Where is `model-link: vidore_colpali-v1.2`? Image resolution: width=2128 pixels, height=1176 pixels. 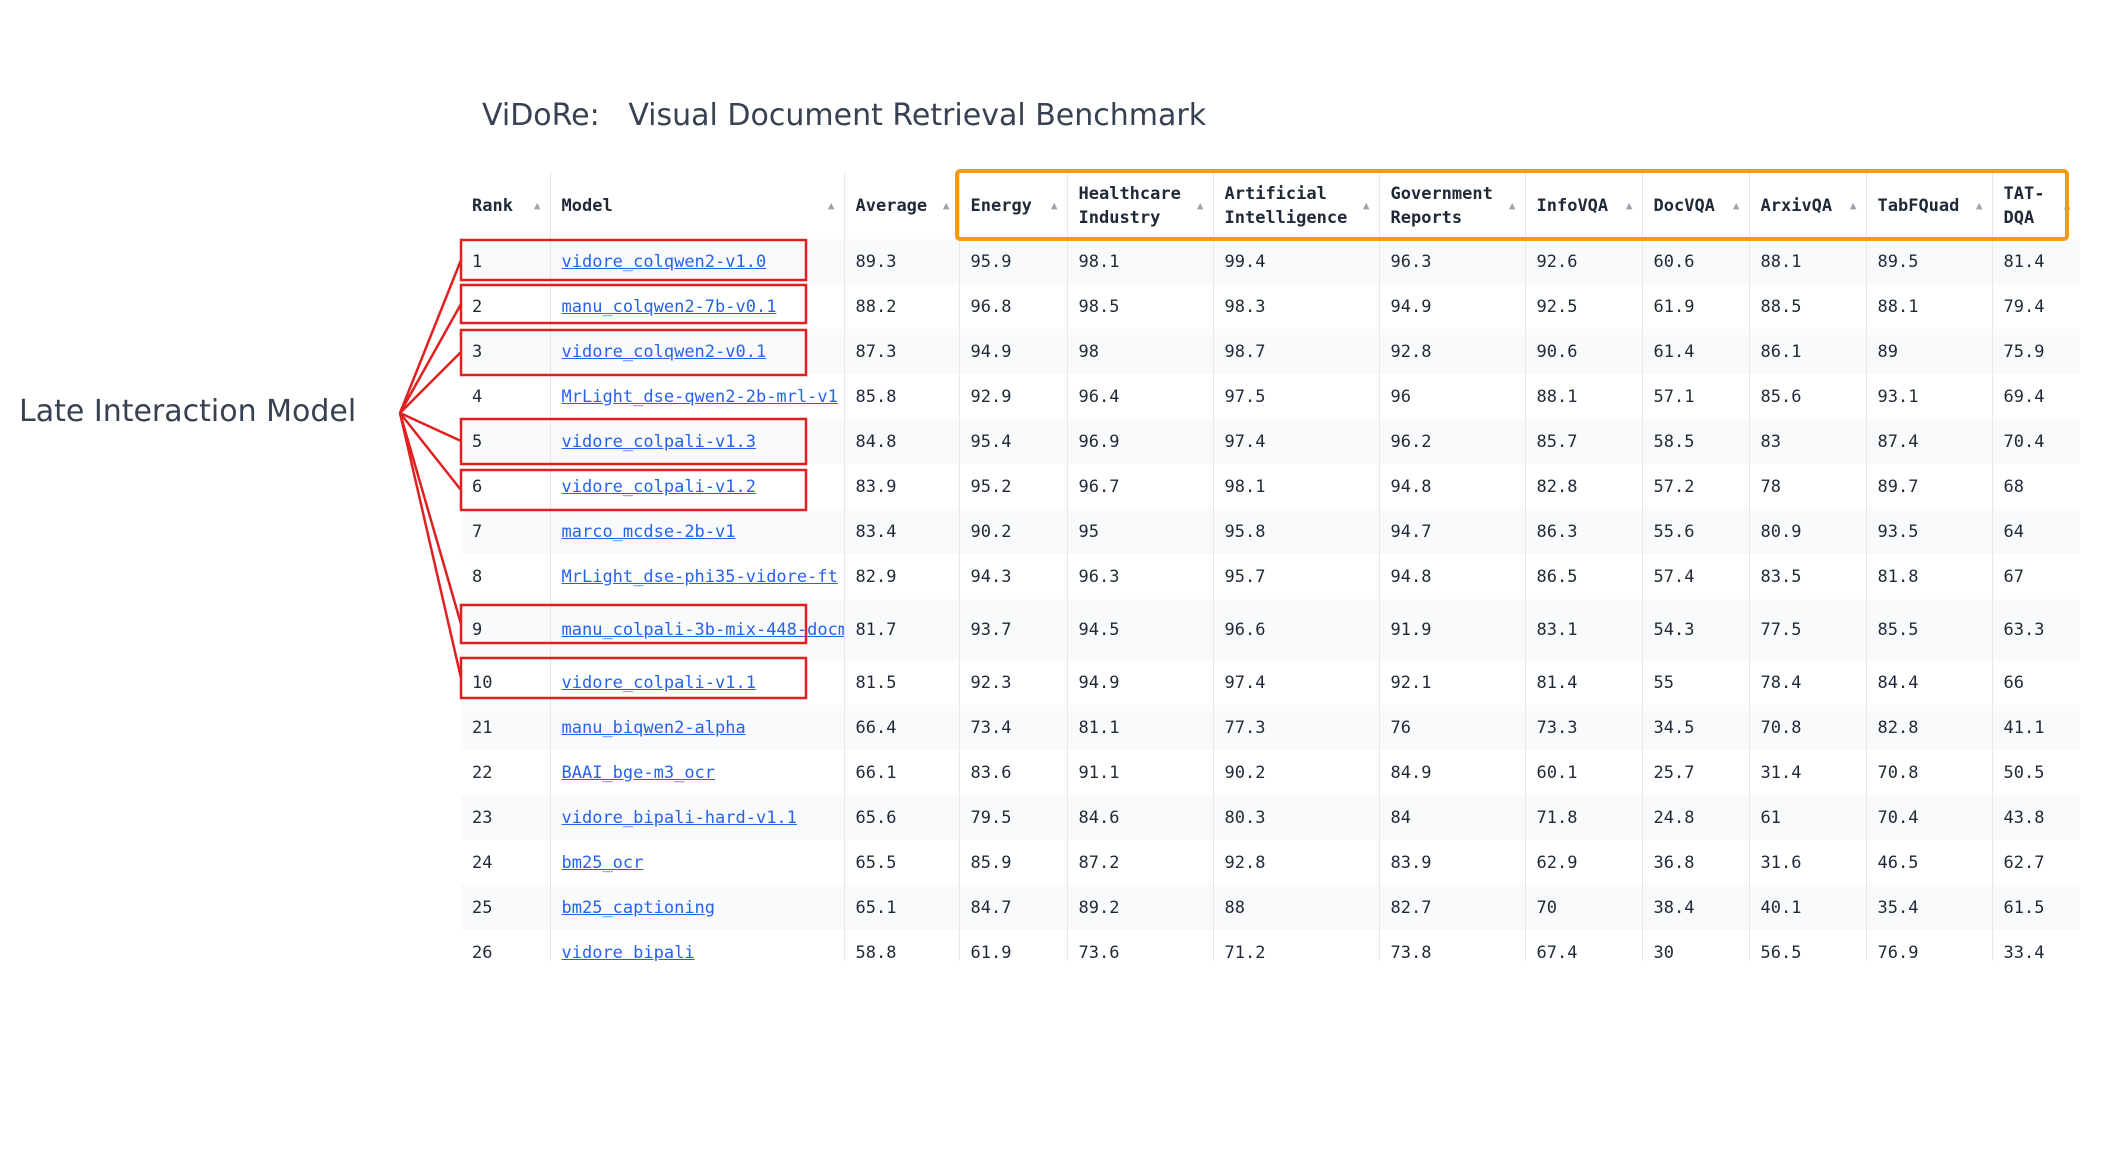
model-link: vidore_colpali-v1.2 is located at coordinates (658, 486).